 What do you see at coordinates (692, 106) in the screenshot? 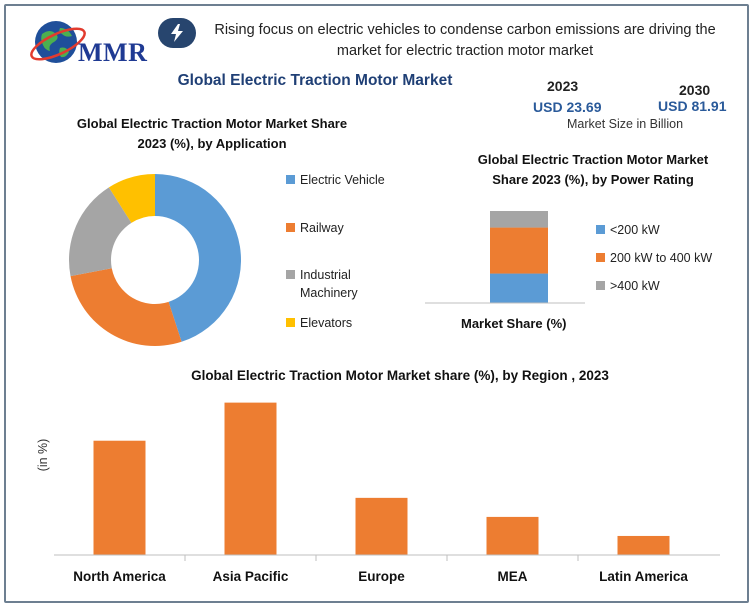
I see `value-end: USD 81.91` at bounding box center [692, 106].